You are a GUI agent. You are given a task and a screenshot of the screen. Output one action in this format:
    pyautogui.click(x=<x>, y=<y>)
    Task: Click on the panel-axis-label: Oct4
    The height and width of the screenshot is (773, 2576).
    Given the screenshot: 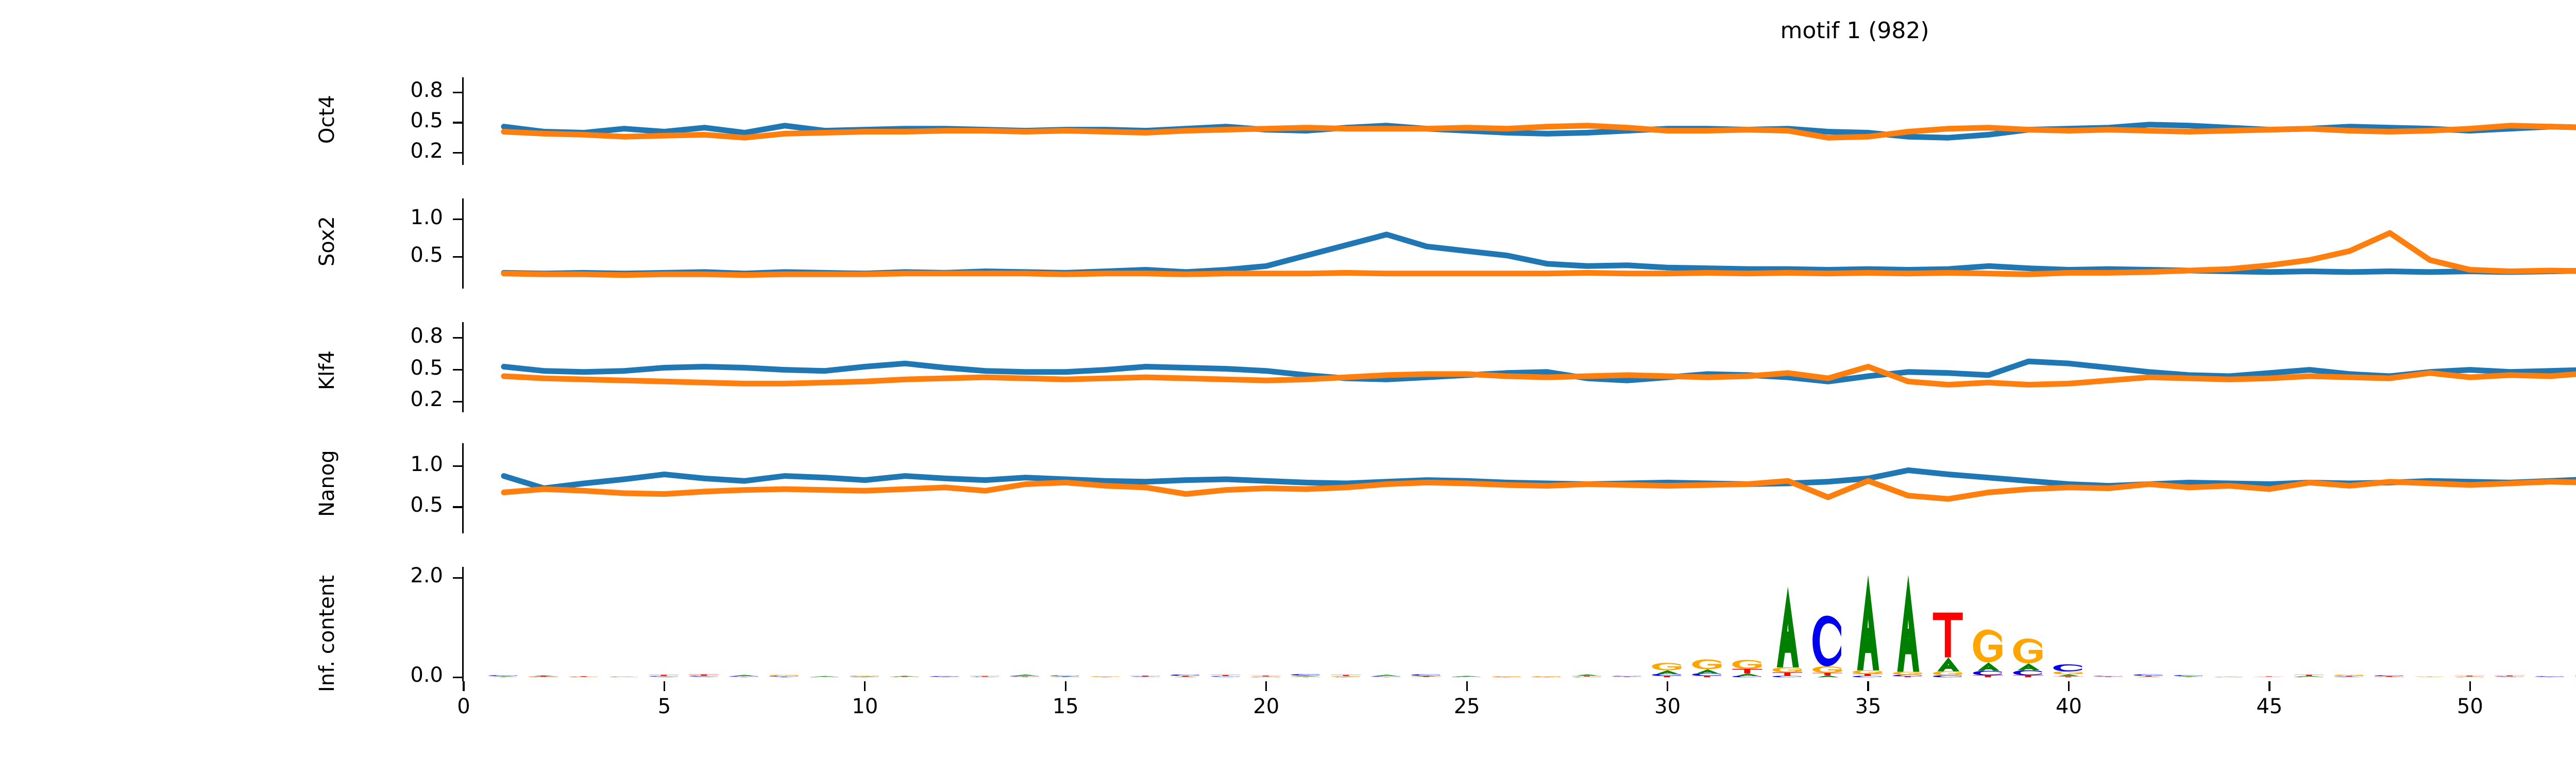 What is the action you would take?
    pyautogui.click(x=327, y=119)
    